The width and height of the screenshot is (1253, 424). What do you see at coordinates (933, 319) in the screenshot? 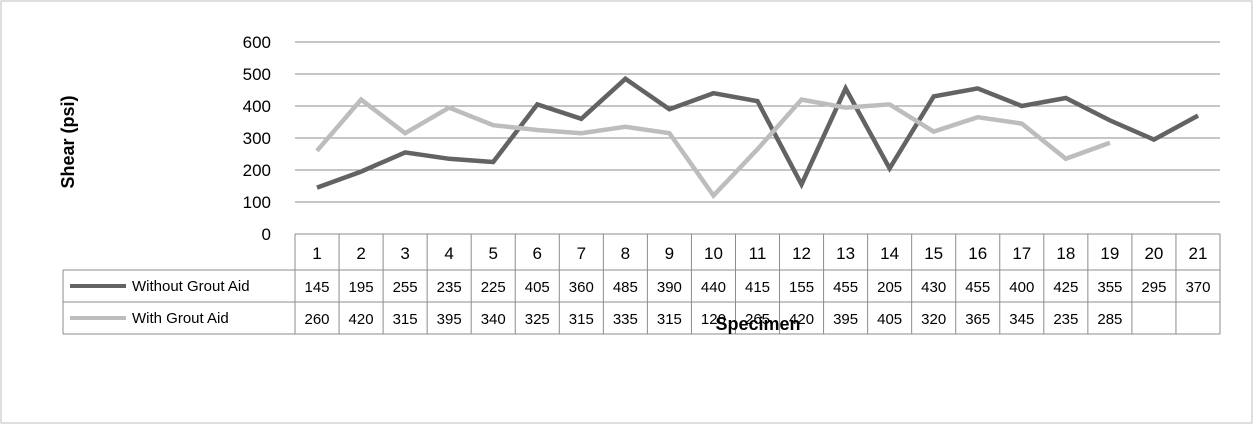
I see `data-table-cell: 320` at bounding box center [933, 319].